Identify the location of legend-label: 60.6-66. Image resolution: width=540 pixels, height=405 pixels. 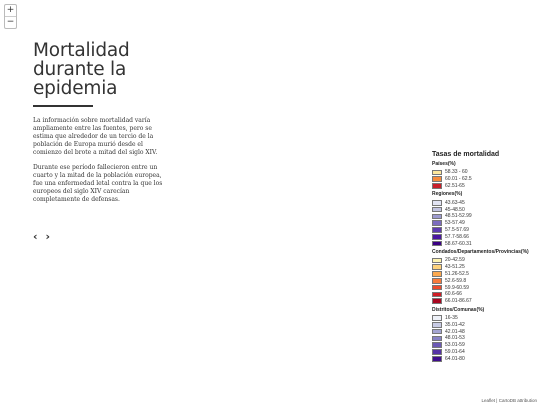
(453, 294).